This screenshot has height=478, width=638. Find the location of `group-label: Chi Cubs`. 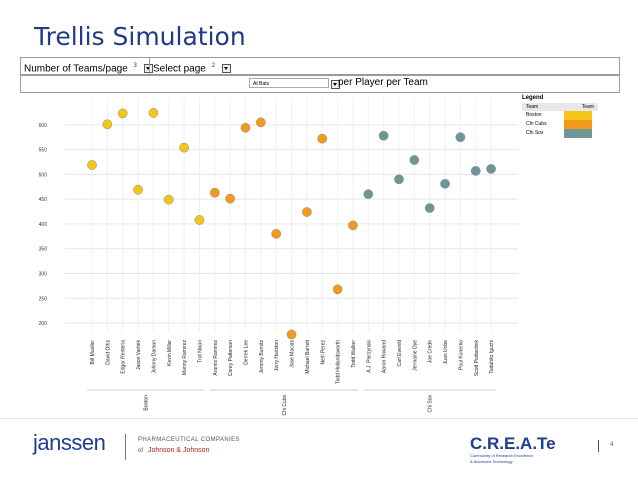

group-label: Chi Cubs is located at coordinates (285, 405).